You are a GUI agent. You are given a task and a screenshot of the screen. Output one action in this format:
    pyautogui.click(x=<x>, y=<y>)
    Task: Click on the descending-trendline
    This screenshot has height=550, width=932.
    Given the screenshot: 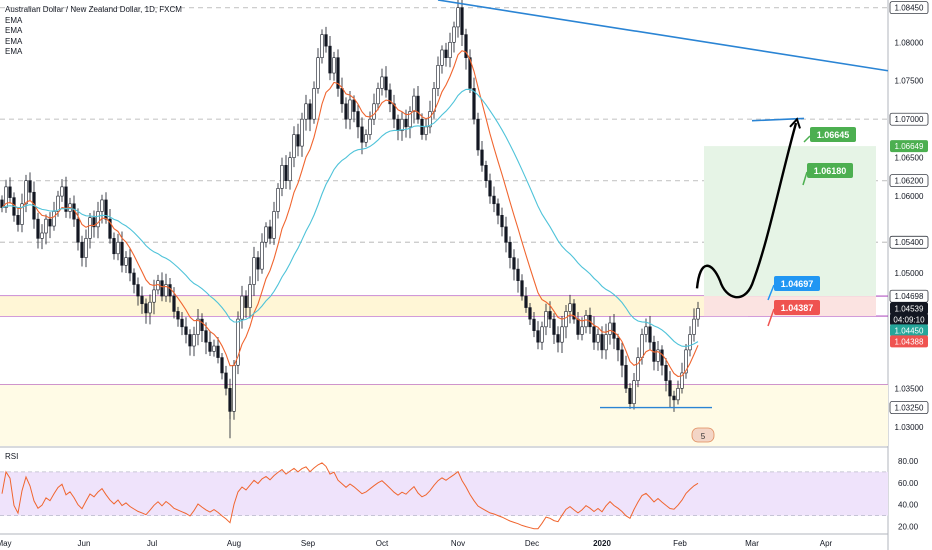 What is the action you would take?
    pyautogui.click(x=663, y=36)
    